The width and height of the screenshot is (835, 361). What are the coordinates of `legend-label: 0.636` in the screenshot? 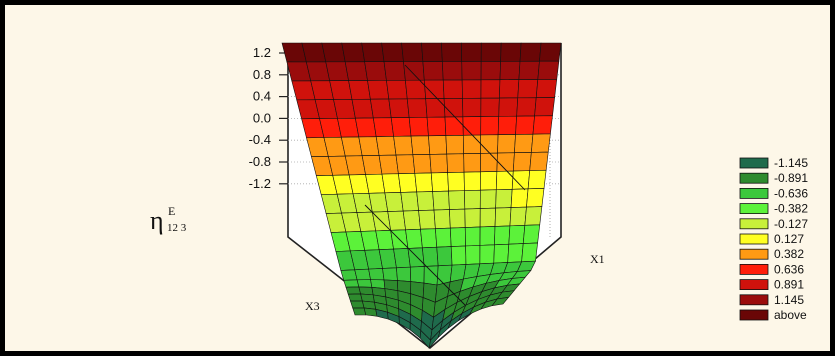 It's located at (789, 269).